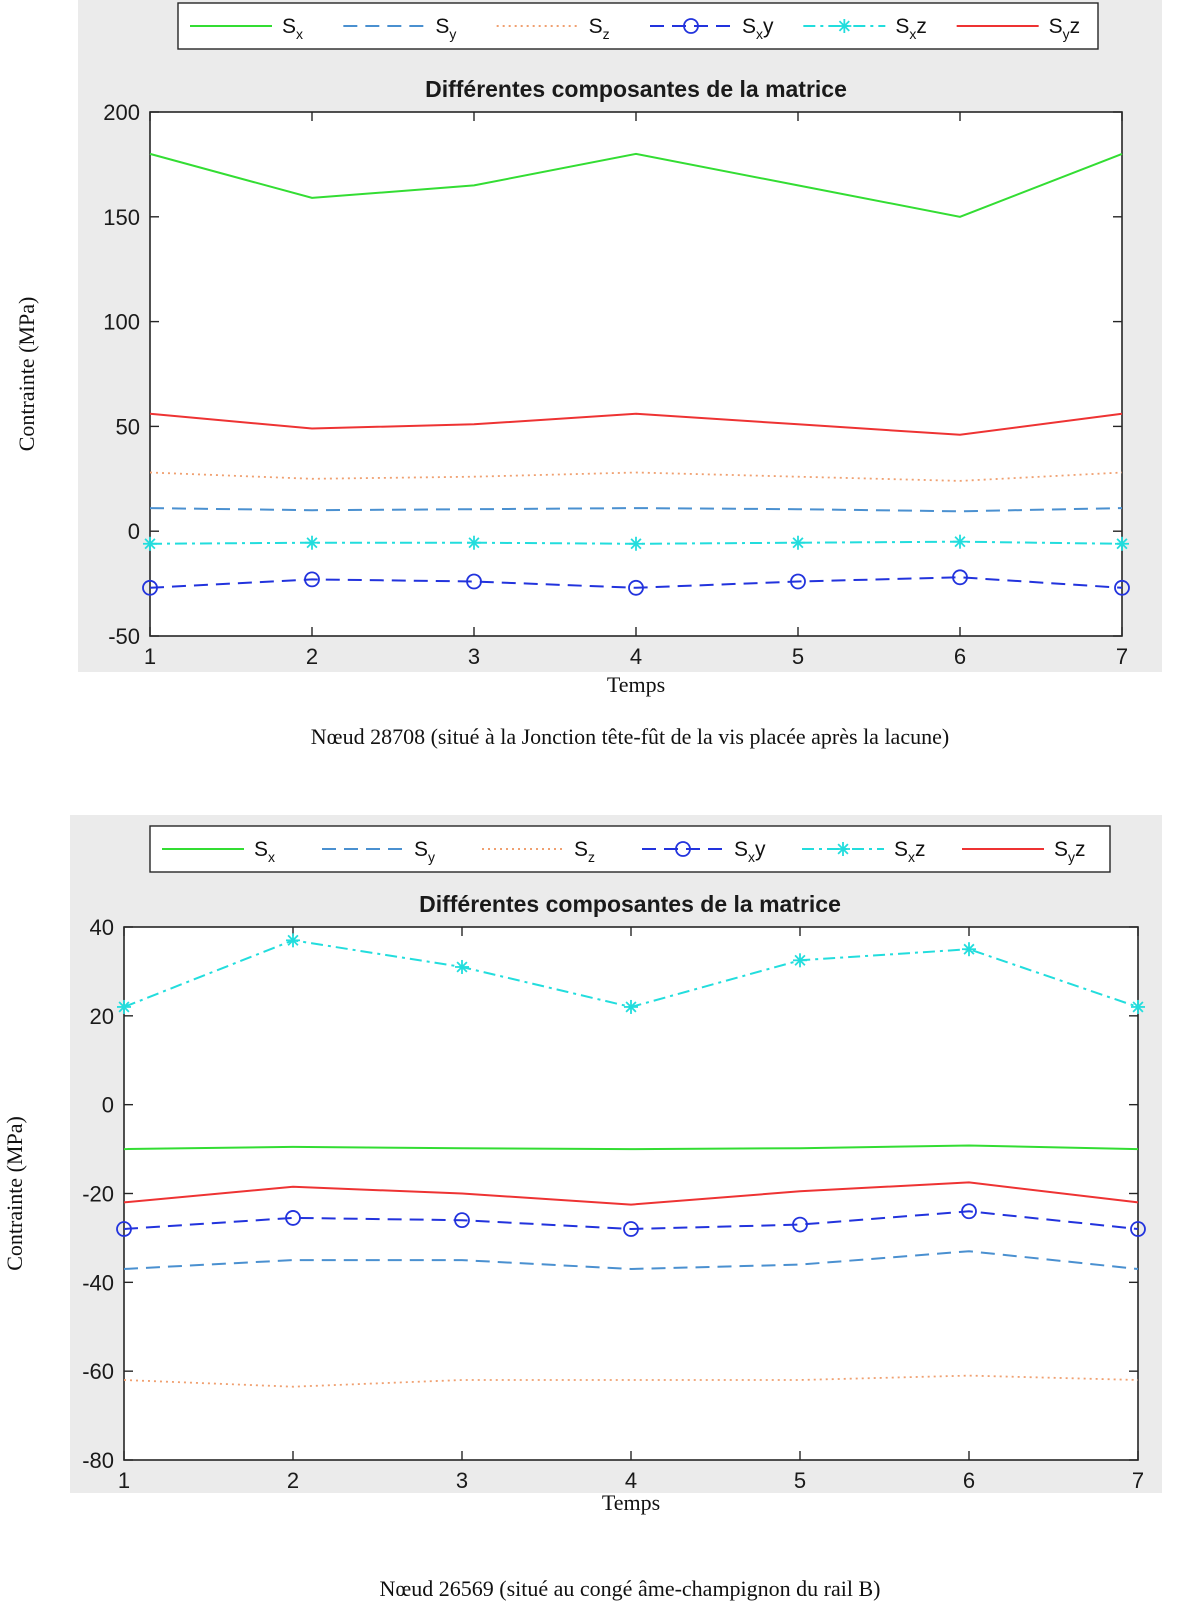  I want to click on y-tick-label: -40, so click(98, 1282).